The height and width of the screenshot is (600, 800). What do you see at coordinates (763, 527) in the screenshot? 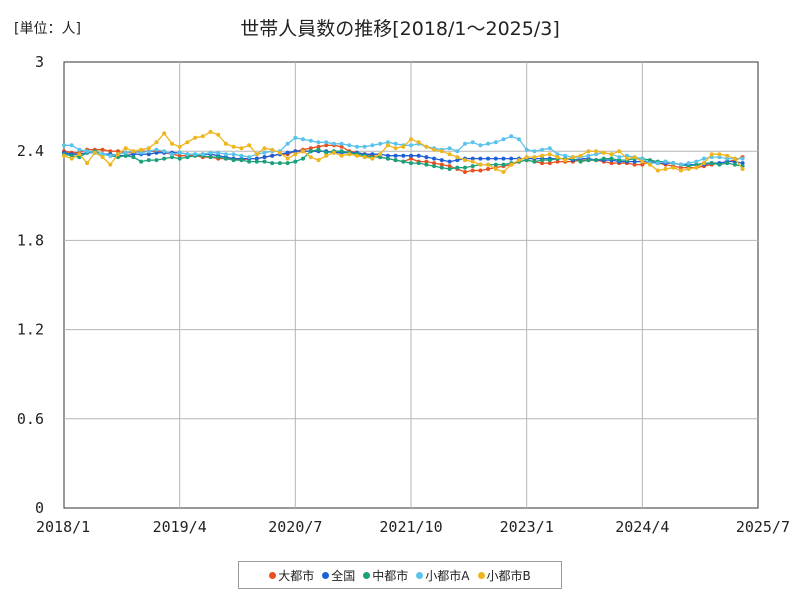
I see `x-tick-label: 2025/7` at bounding box center [763, 527].